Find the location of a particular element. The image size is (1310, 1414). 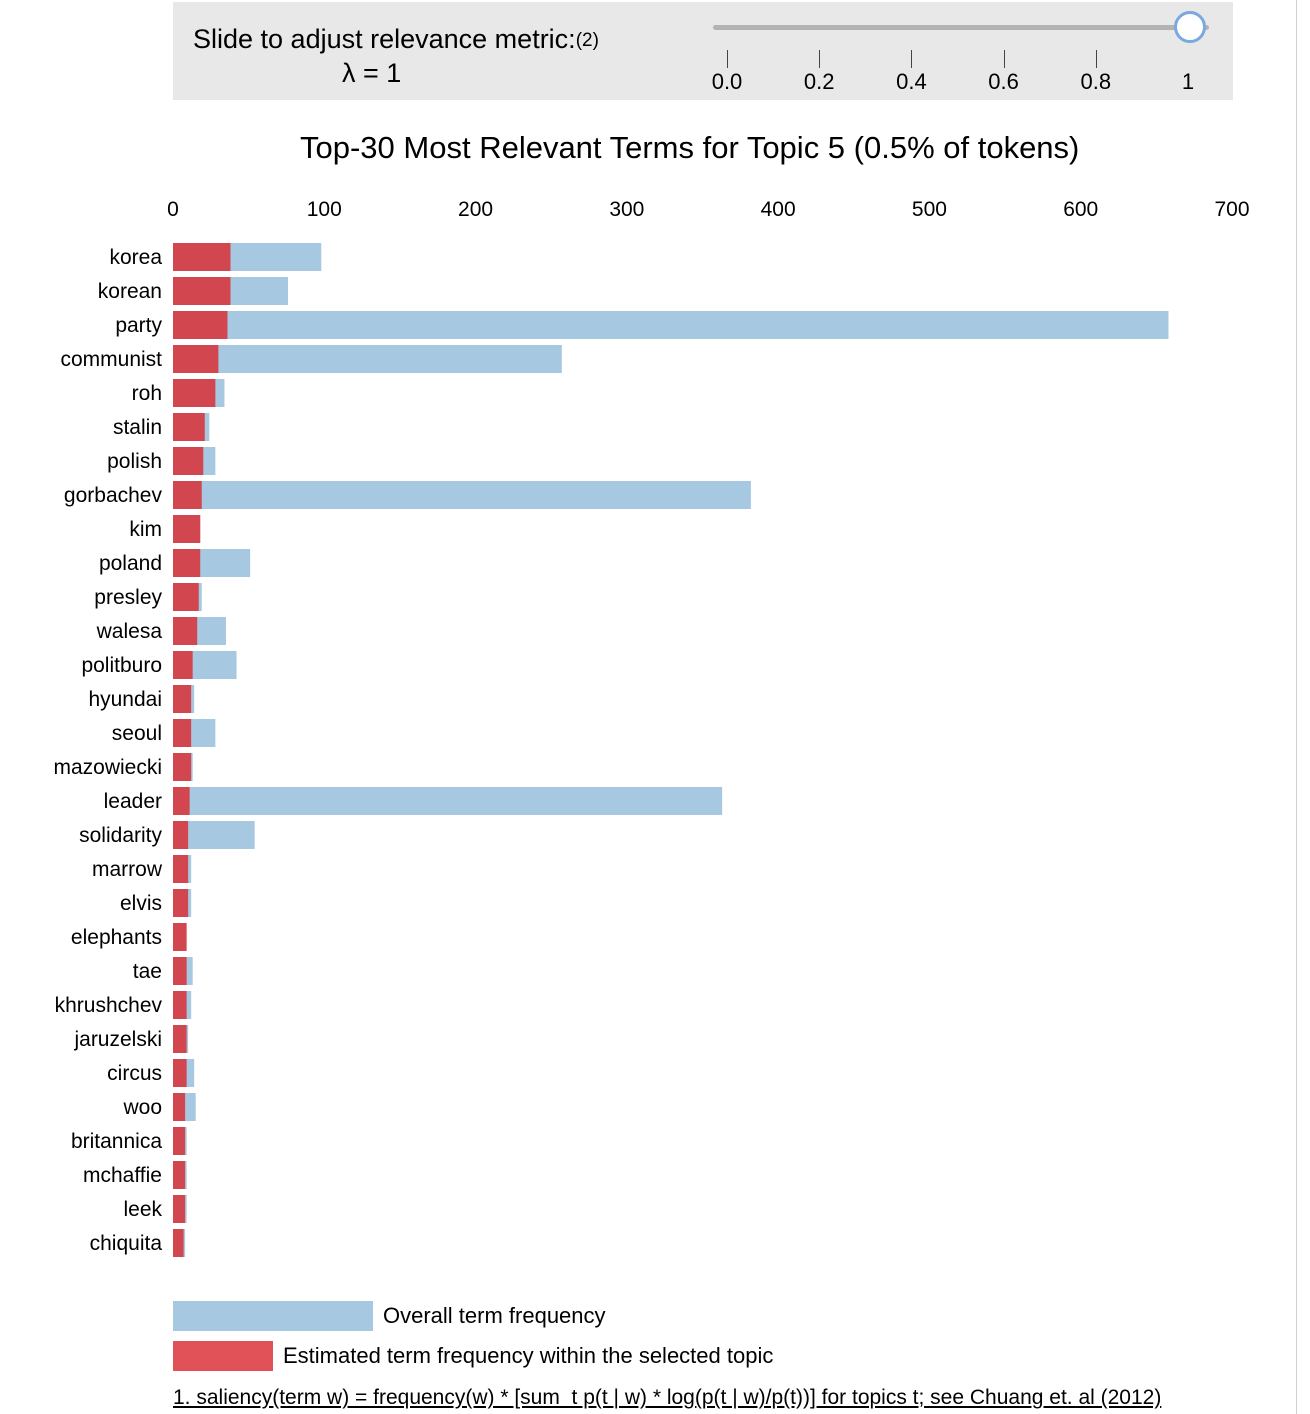

term-label: marrow is located at coordinates (127, 869).